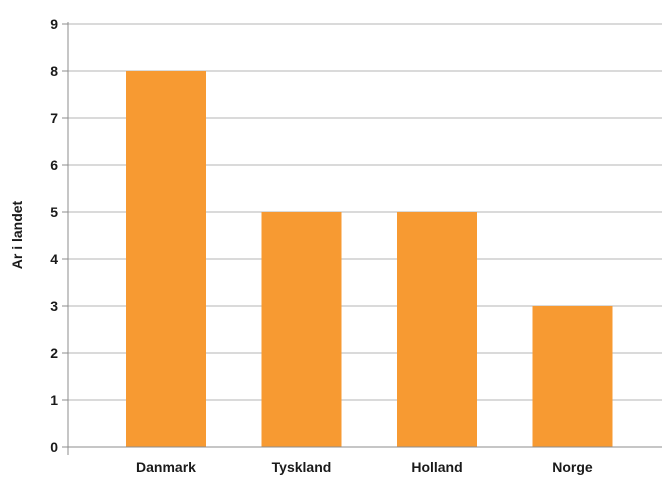  What do you see at coordinates (54, 118) in the screenshot?
I see `y-tick-label-7: 7` at bounding box center [54, 118].